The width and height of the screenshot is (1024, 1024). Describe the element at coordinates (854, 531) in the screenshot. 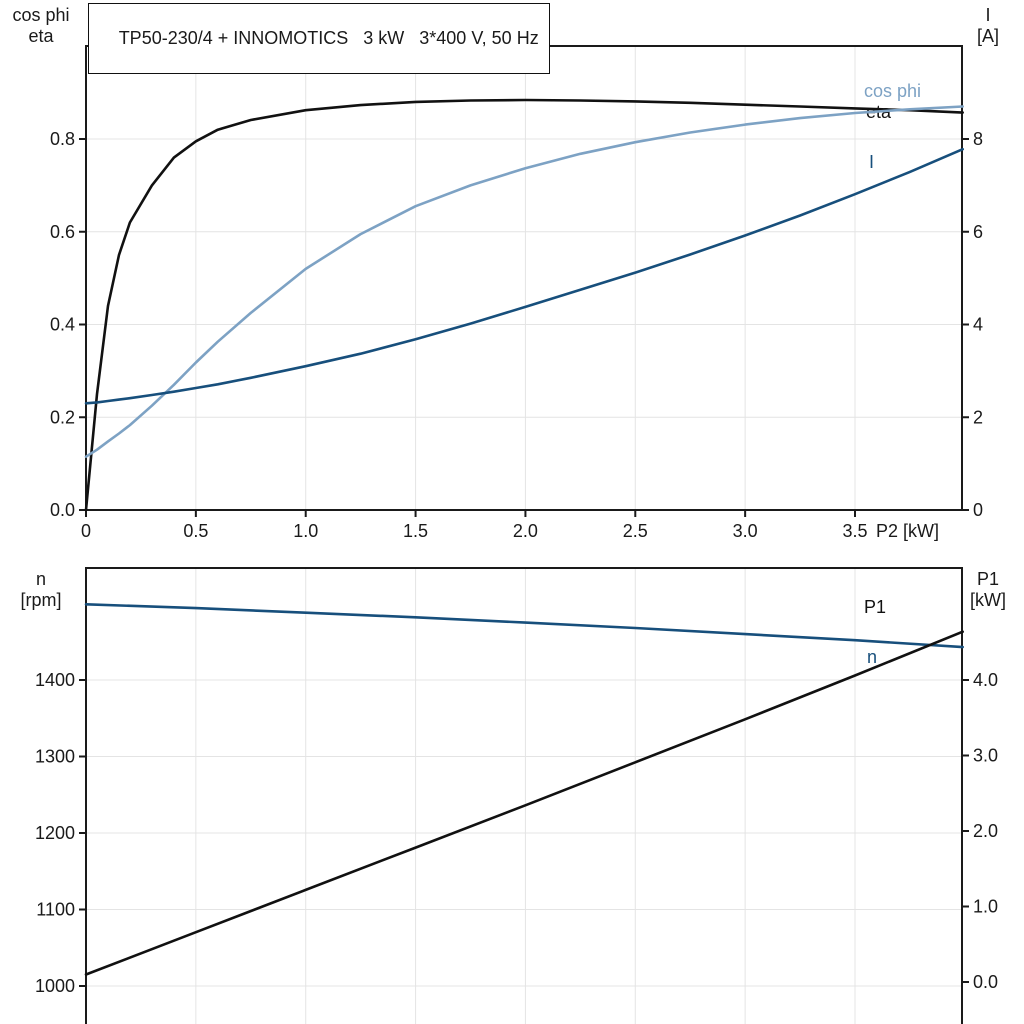

I see `tick-label-x: 3.5` at that location.